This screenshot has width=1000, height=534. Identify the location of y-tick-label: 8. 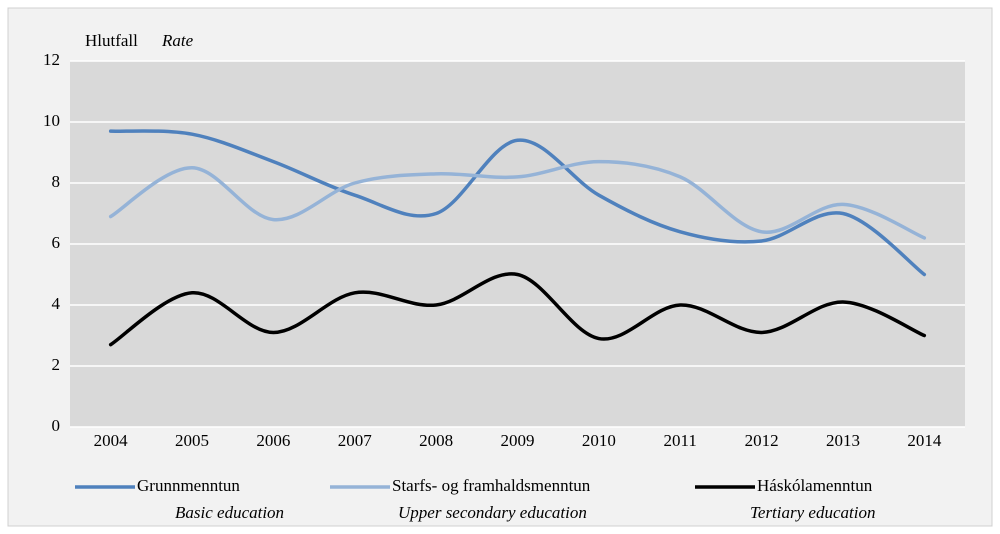
(56, 181).